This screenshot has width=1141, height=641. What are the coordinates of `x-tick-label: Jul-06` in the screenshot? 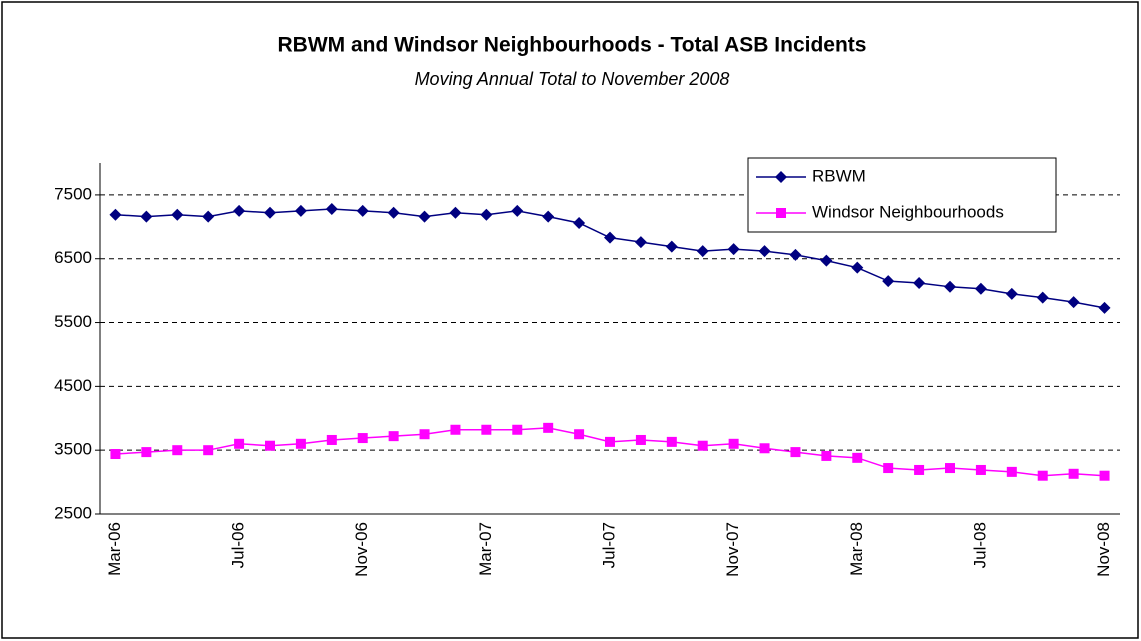 It's located at (238, 545).